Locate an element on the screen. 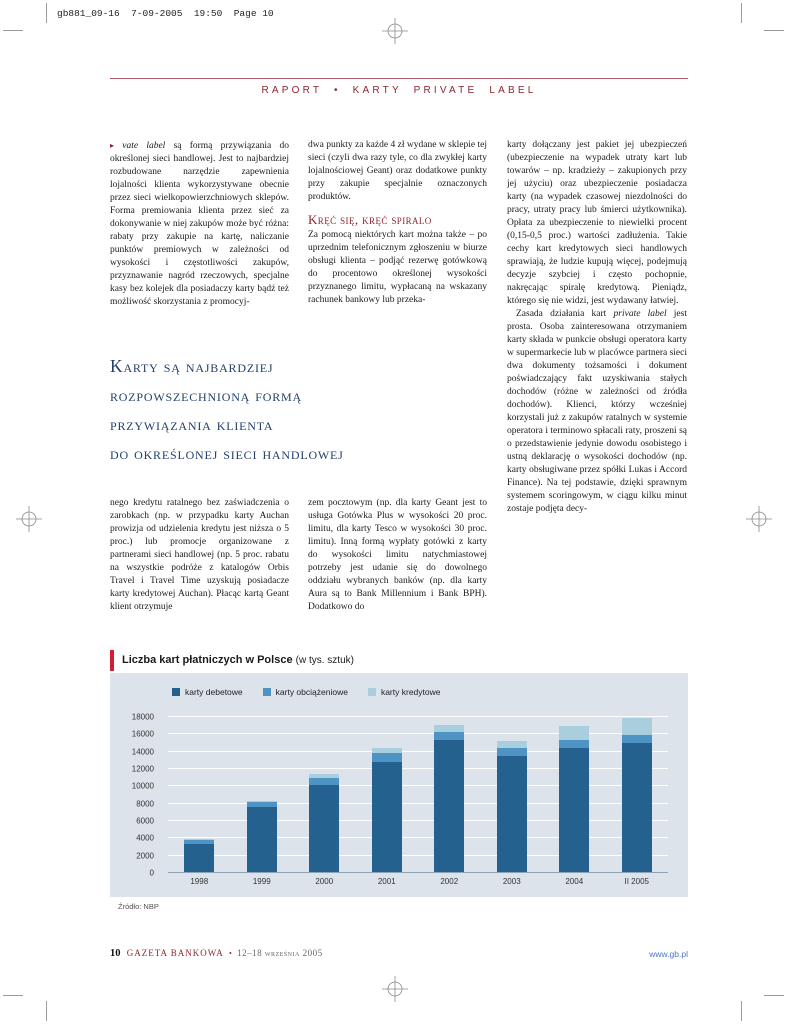 This screenshot has width=787, height=1024. kicker-rule is located at coordinates (399, 78).